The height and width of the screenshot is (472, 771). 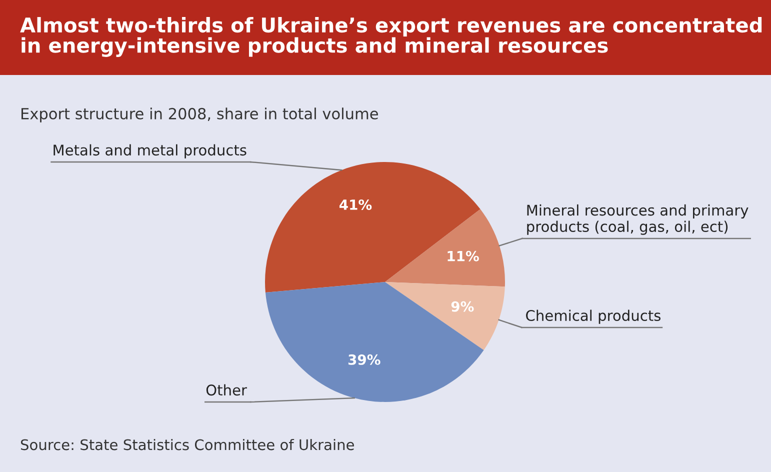 I want to click on data-label: 11%, so click(x=463, y=256).